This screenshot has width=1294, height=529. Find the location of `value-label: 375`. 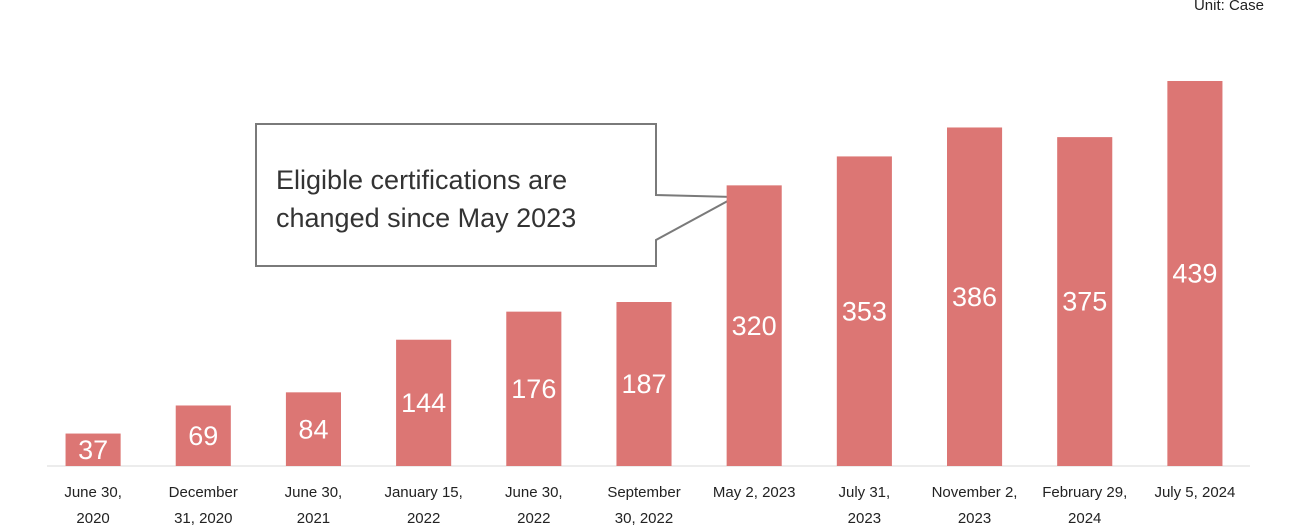

value-label: 375 is located at coordinates (1084, 302).